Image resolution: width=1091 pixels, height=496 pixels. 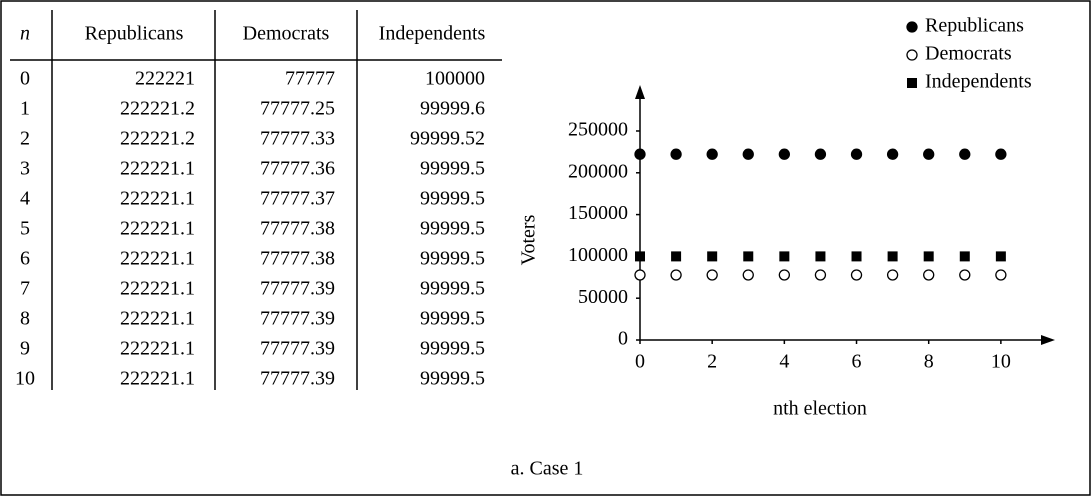 I want to click on x-tick-label: 2, so click(x=712, y=362).